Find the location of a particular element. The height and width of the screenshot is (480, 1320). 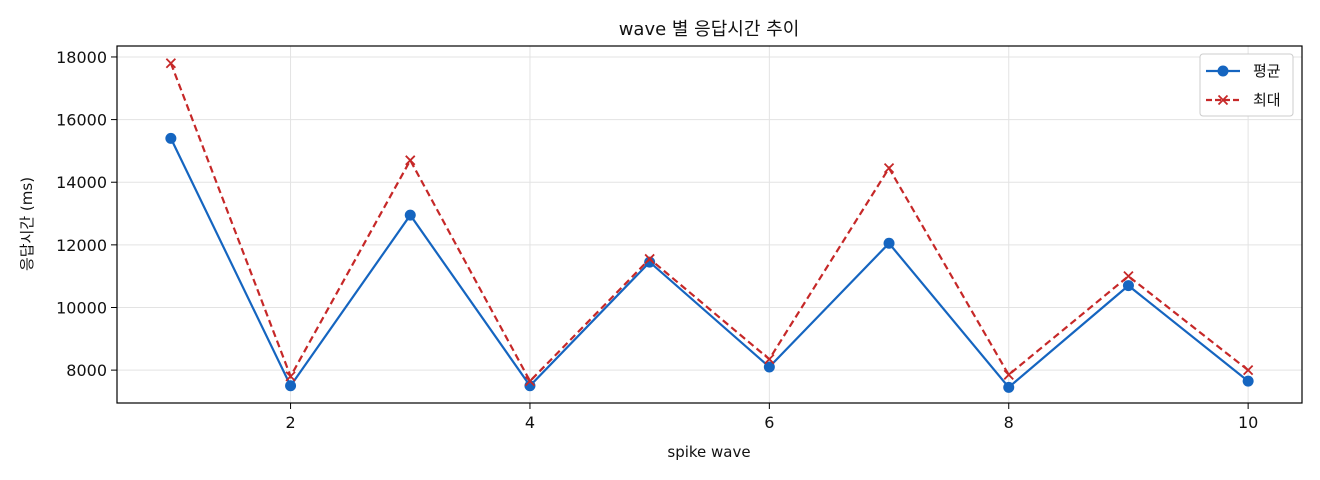

chart-title: wave 별 응답시간 추이 is located at coordinates (709, 29).